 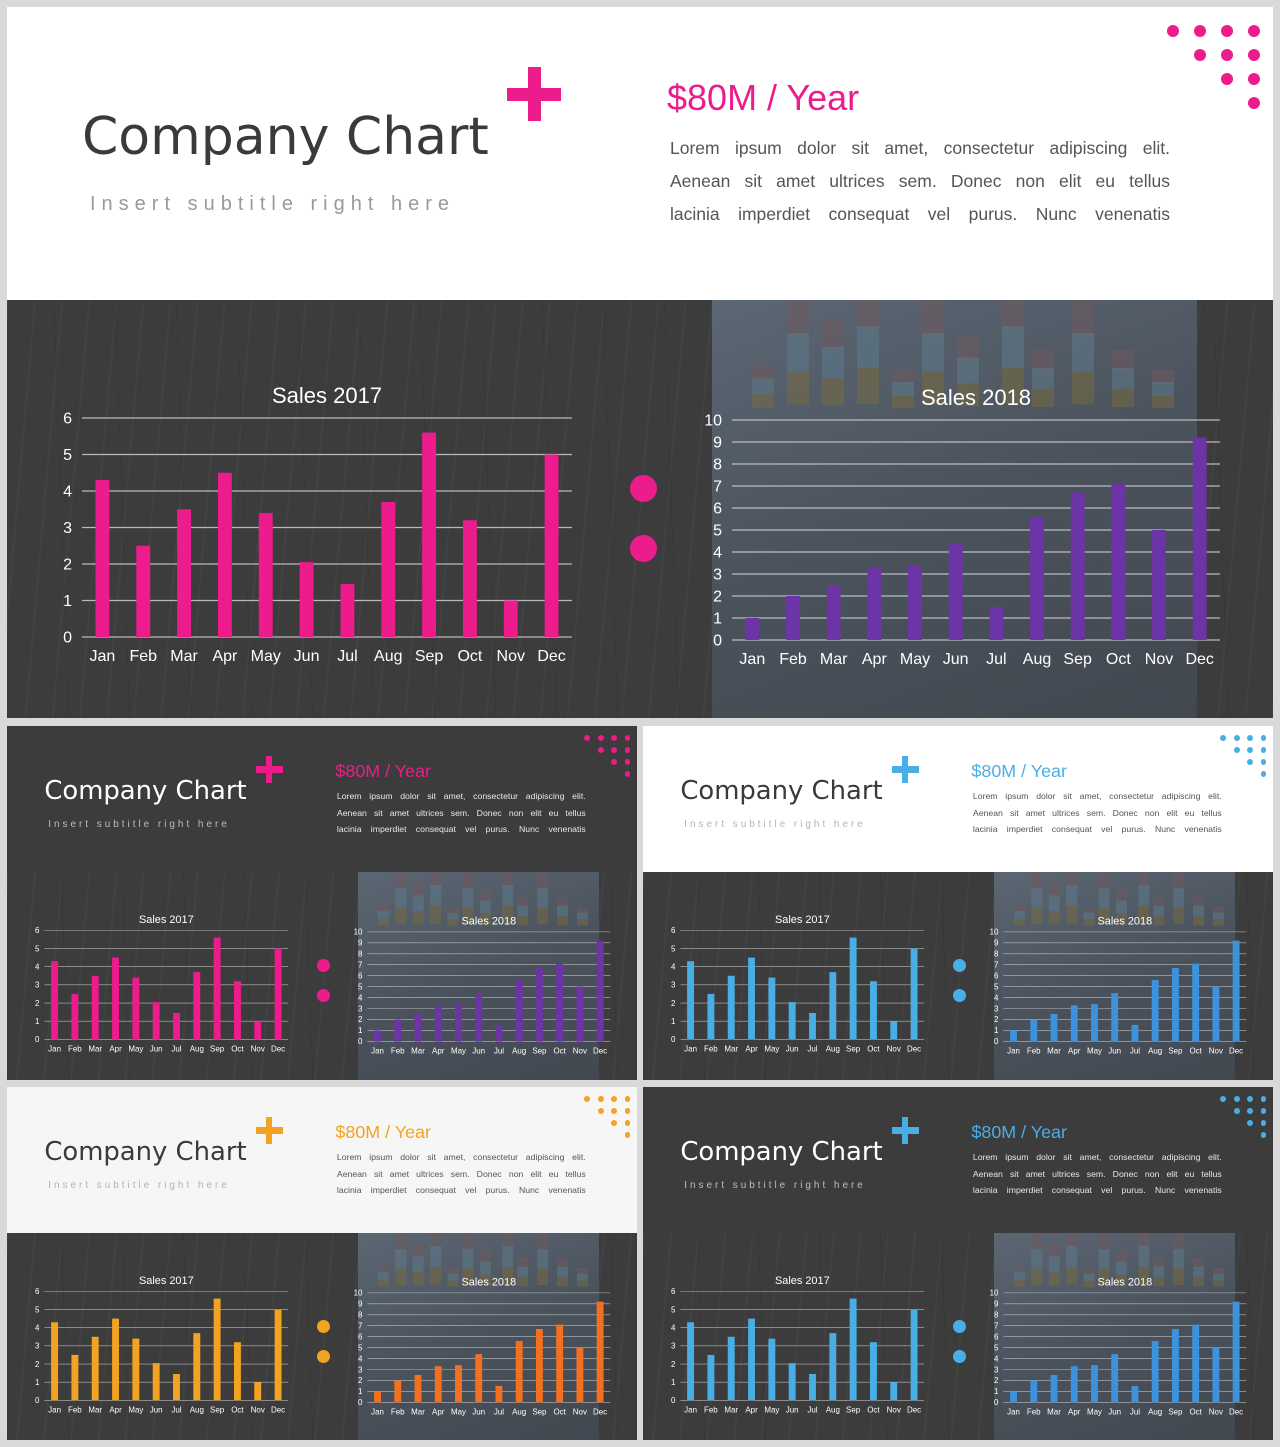 What do you see at coordinates (996, 1019) in the screenshot?
I see `y-tick-label: 2` at bounding box center [996, 1019].